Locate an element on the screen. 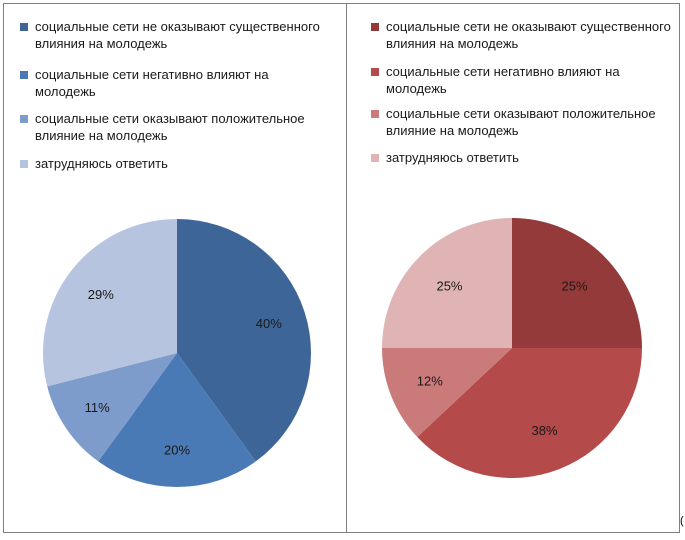 The width and height of the screenshot is (685, 540). slice-label: 11% is located at coordinates (97, 407).